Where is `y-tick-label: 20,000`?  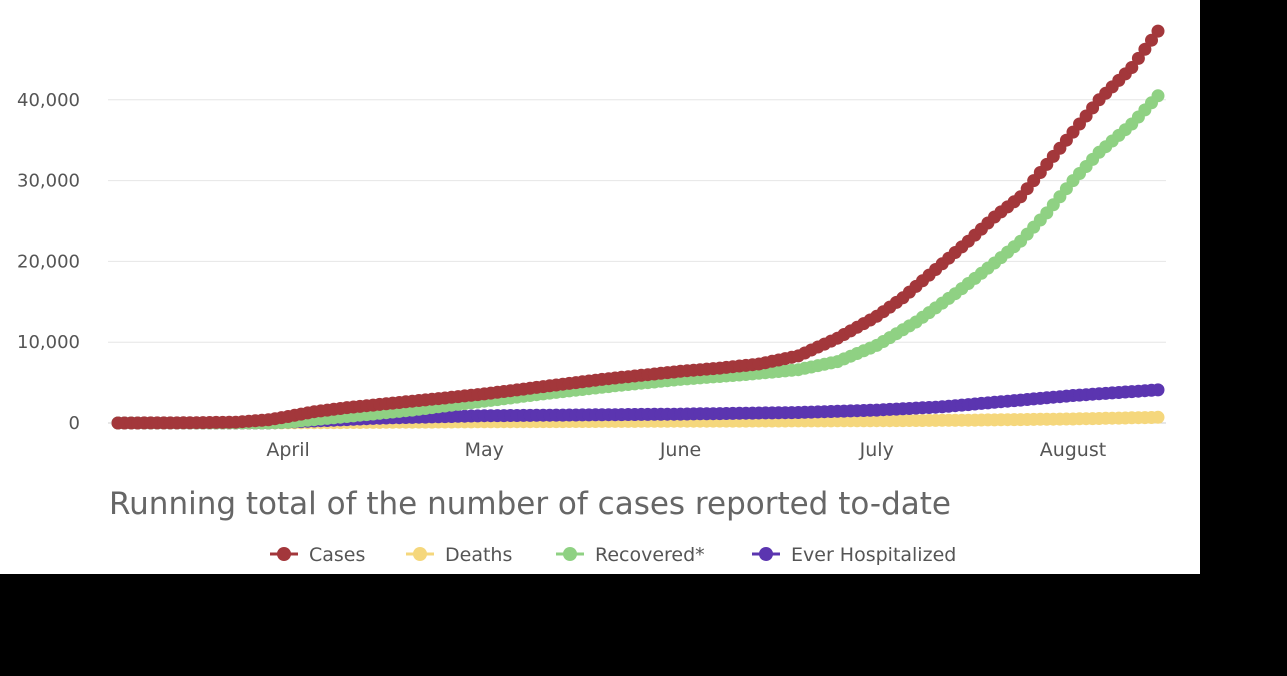
y-tick-label: 20,000 is located at coordinates (48, 261).